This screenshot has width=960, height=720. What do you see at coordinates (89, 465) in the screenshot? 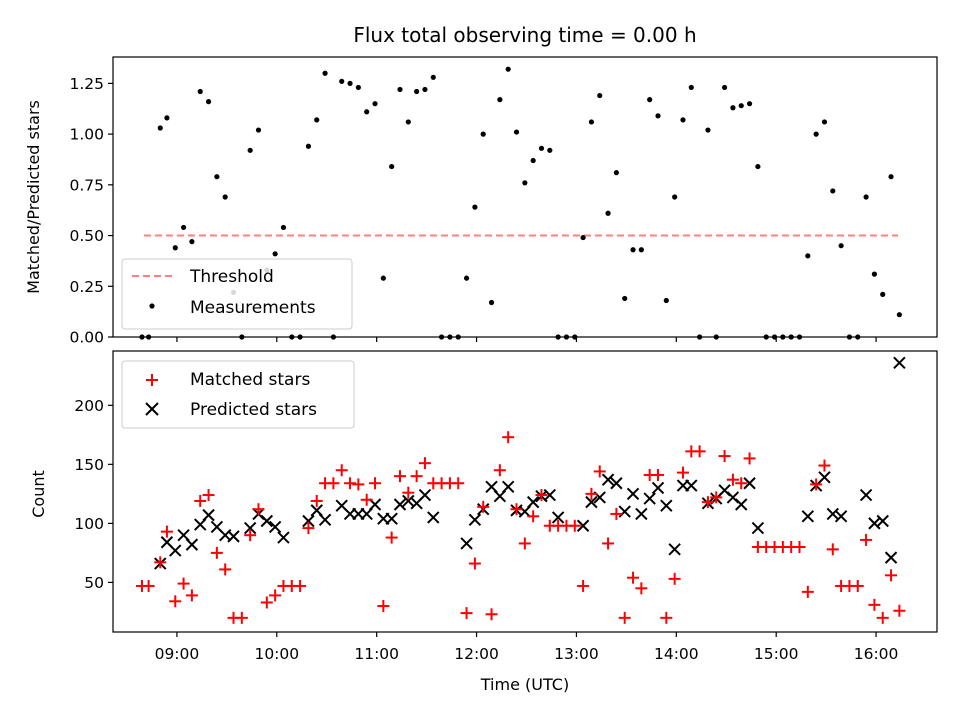
I see `bottom-ytick-label: 150` at bounding box center [89, 465].